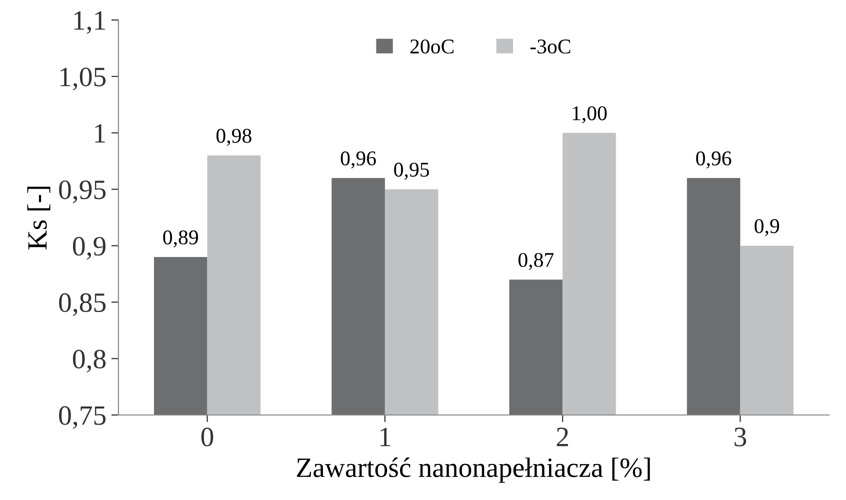 This screenshot has width=846, height=500. I want to click on data-label: 0,95, so click(411, 171).